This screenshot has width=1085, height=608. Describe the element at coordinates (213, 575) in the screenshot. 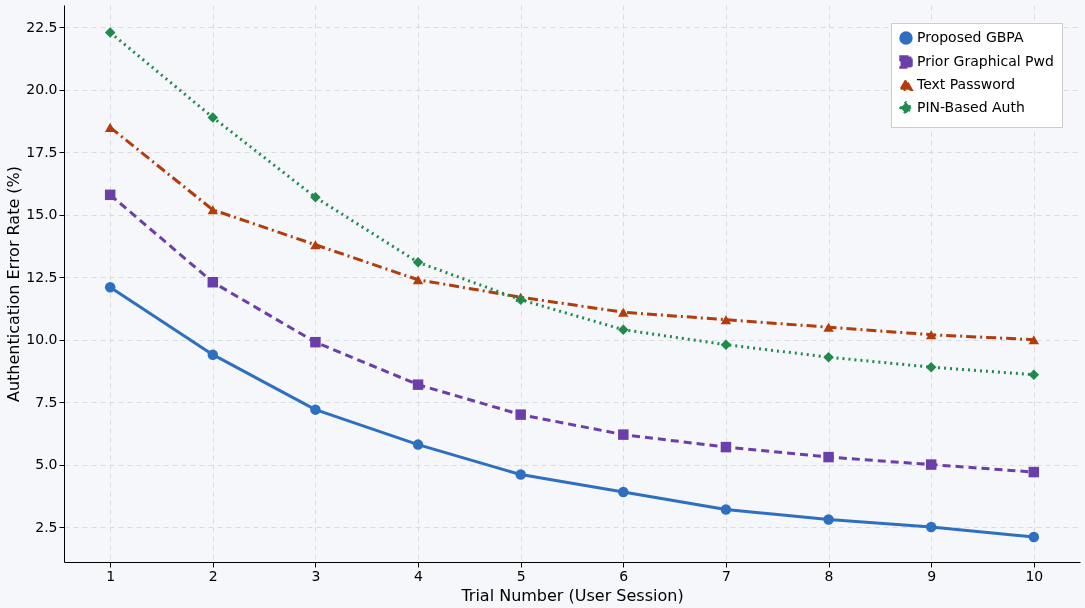

I see `x-tick-label: 2` at that location.